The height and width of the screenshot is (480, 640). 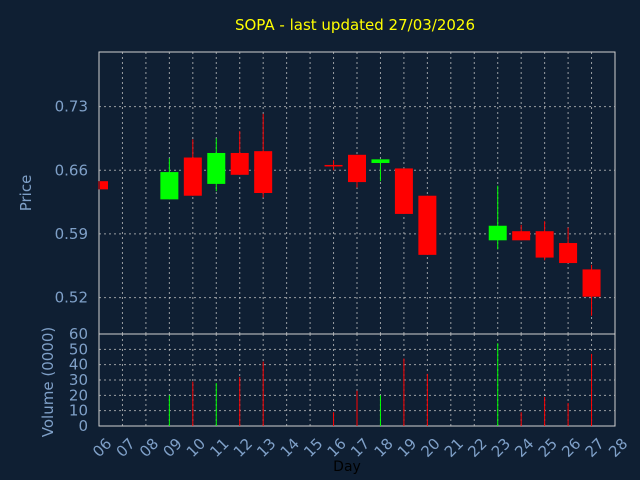 I want to click on price-tick-label: 0.66, so click(x=71, y=170).